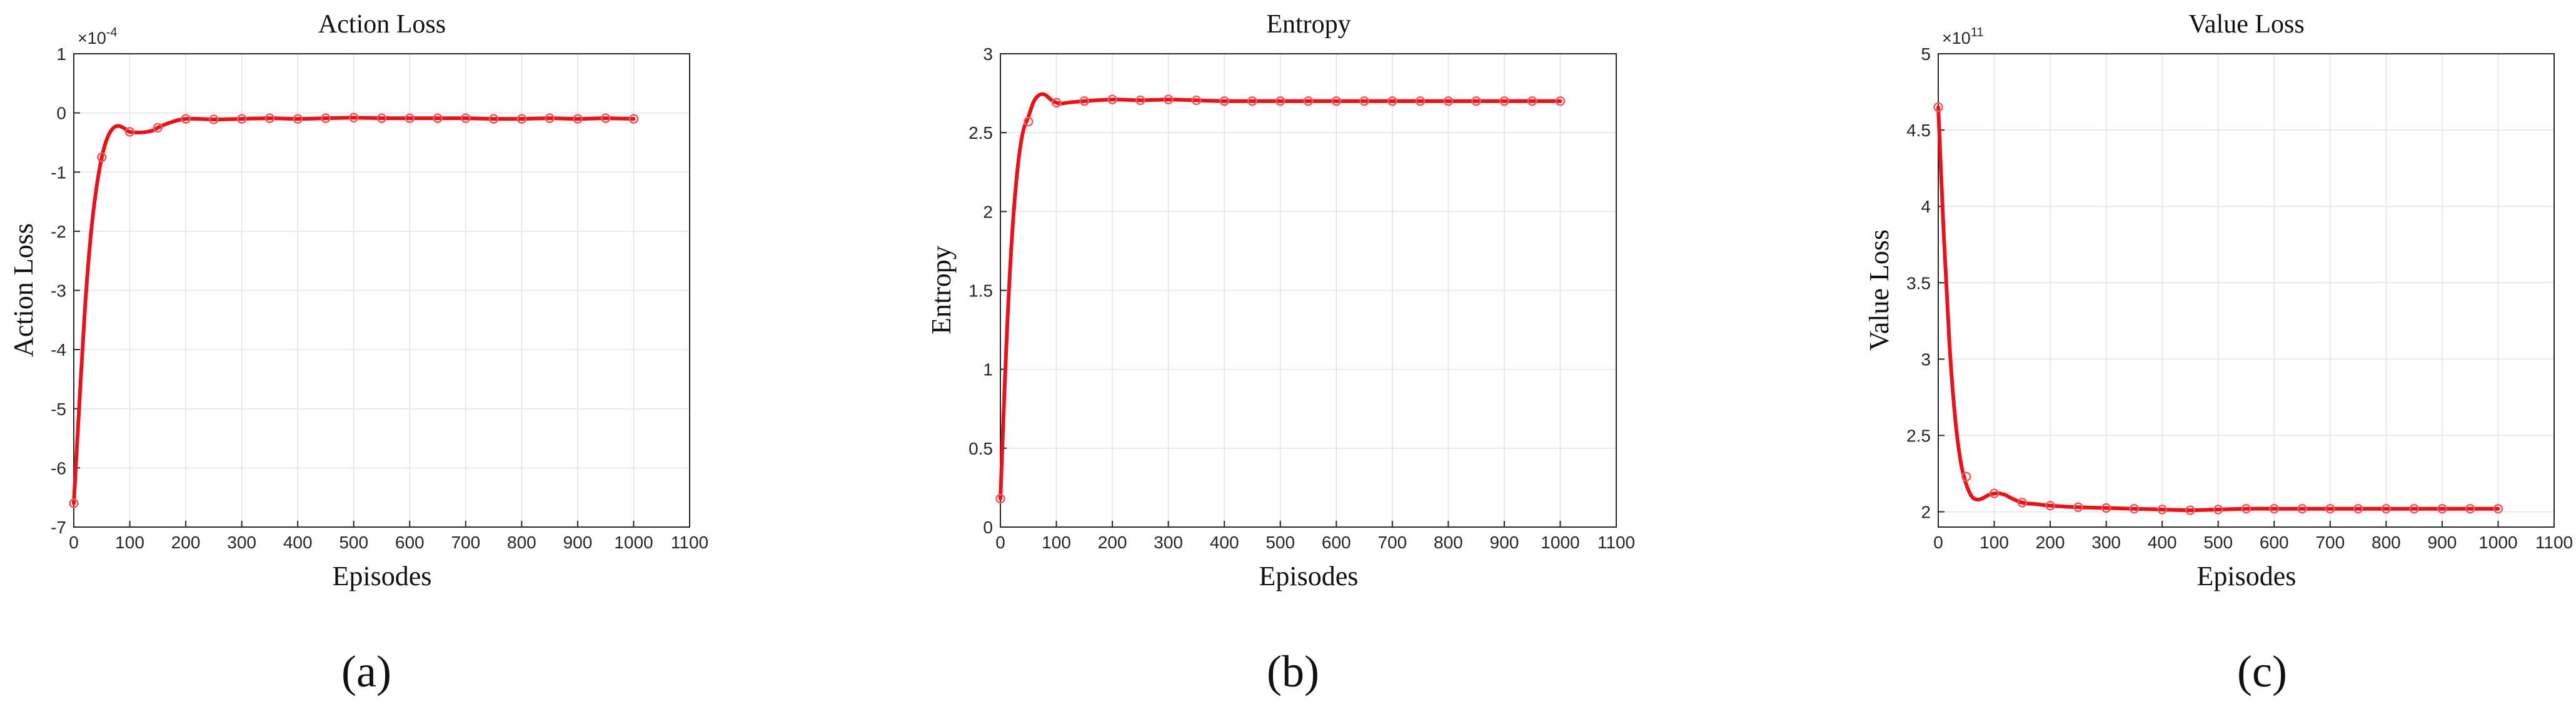  I want to click on exponent-label-value-loss: ×10¹¹, so click(1963, 37).